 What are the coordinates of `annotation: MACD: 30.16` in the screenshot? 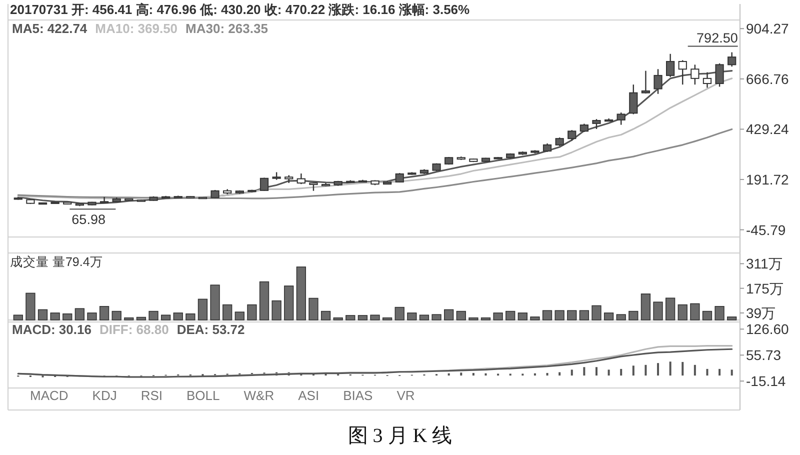 It's located at (52, 329).